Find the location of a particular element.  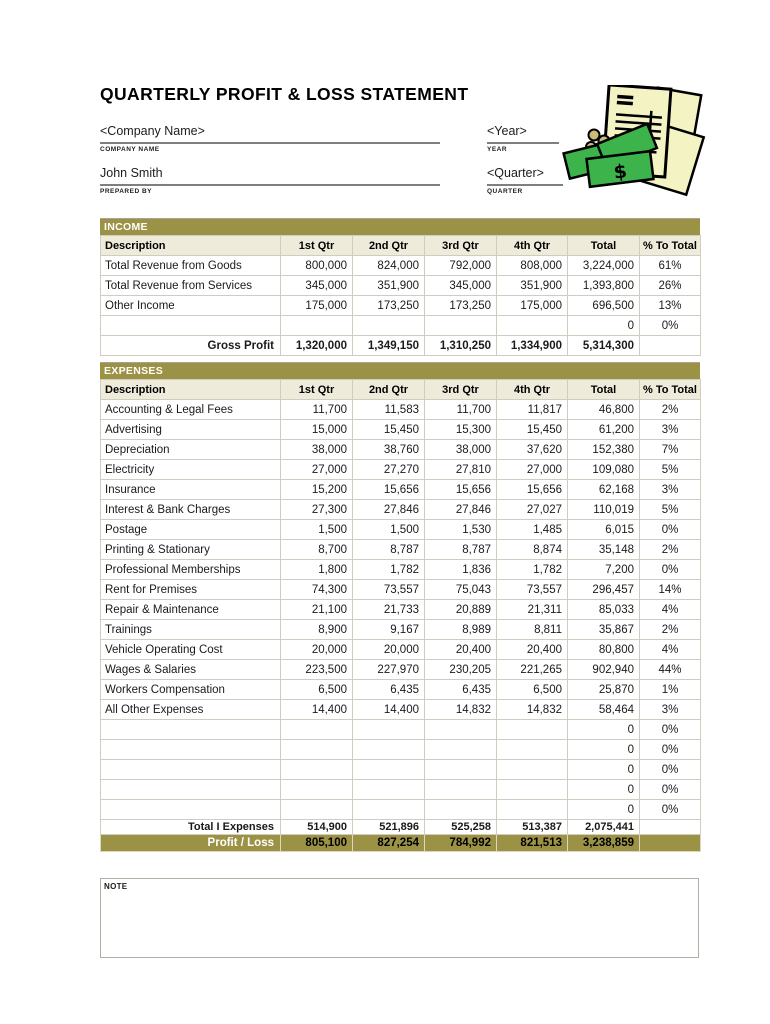

cell-pct: 3% is located at coordinates (670, 709).